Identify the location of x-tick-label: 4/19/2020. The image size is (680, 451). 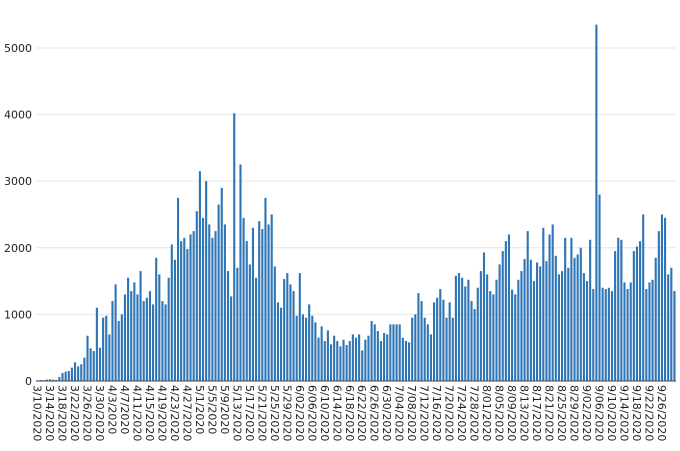
(161, 413).